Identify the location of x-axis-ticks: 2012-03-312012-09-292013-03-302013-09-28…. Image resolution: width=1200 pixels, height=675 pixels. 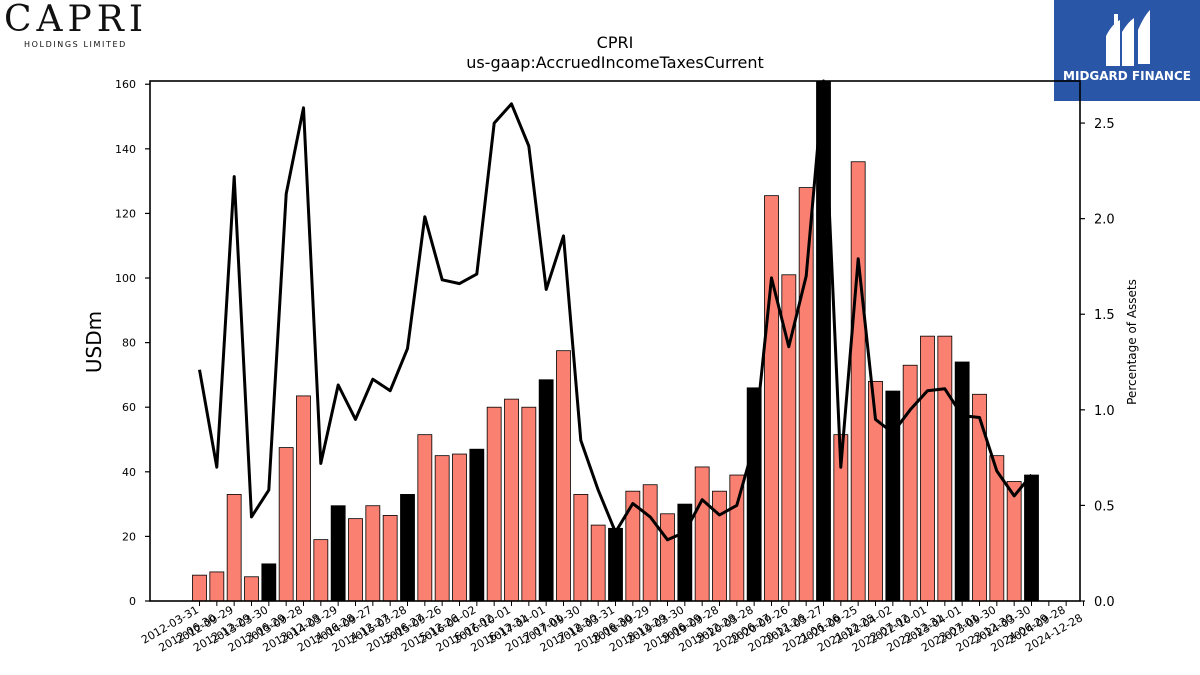
(612, 628).